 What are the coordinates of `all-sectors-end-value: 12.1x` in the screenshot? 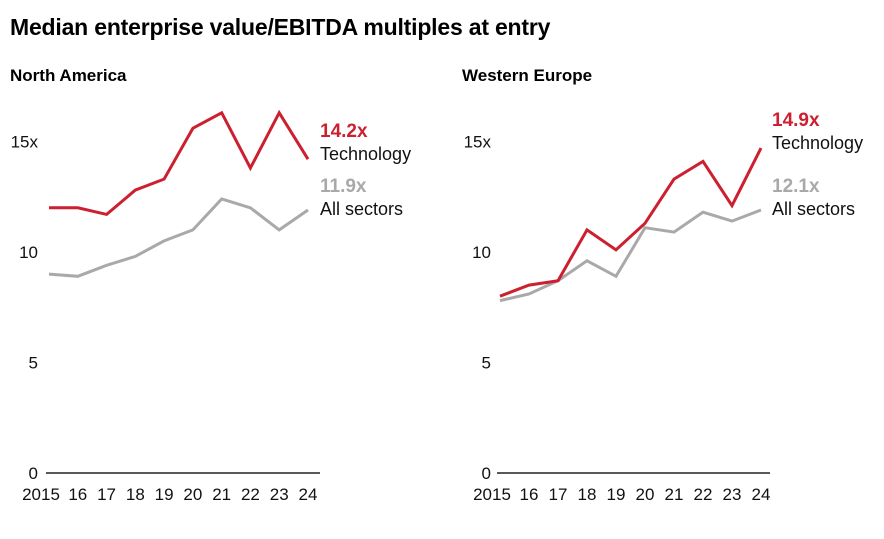 It's located at (796, 186).